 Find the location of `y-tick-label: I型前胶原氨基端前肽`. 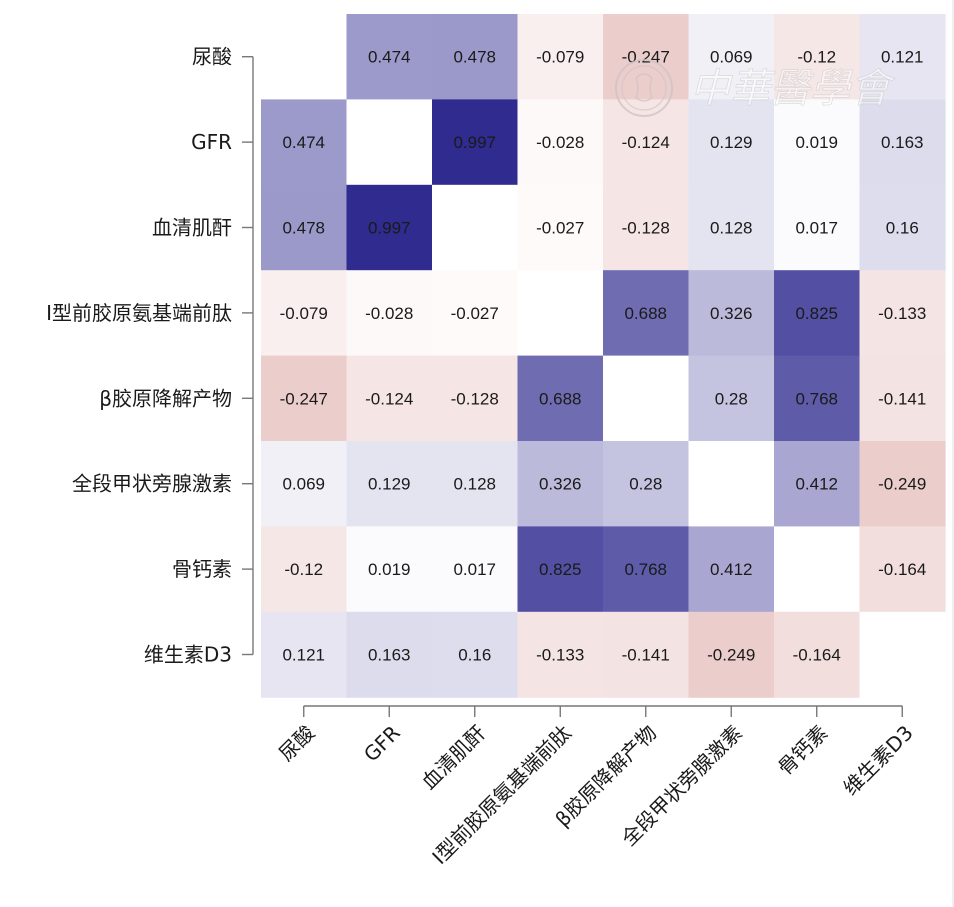

y-tick-label: I型前胶原氨基端前肽 is located at coordinates (139, 313).